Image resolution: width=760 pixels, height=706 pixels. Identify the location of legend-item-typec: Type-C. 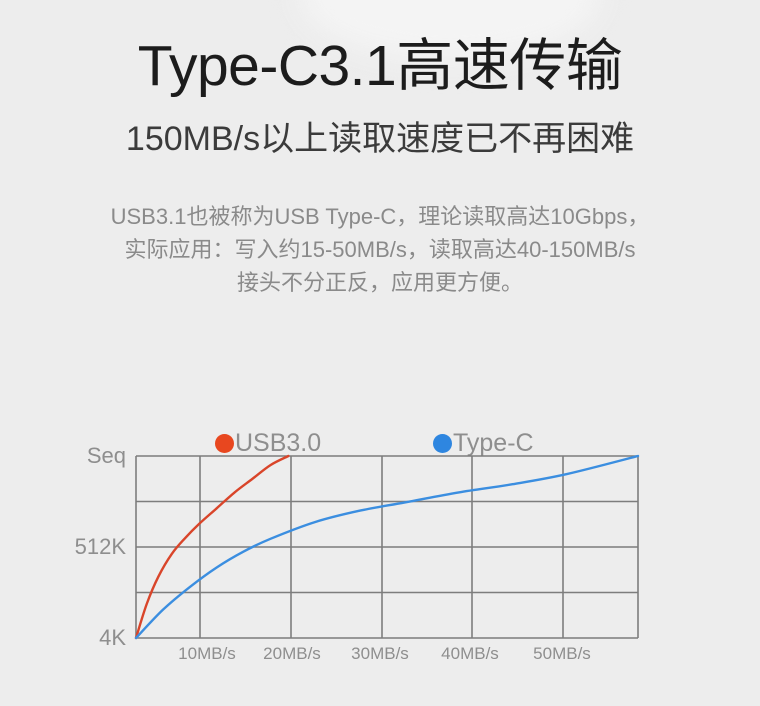
(483, 443).